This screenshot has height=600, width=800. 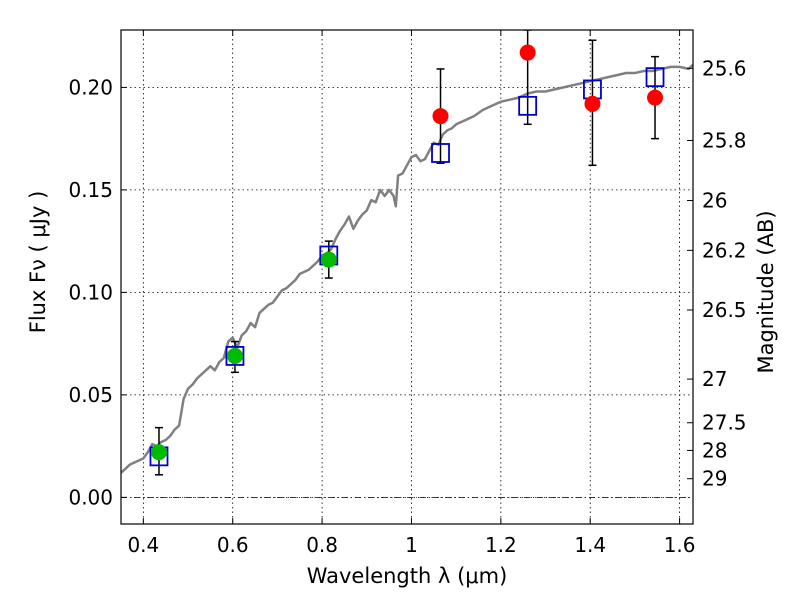 I want to click on x-tick-label: 1.2, so click(x=501, y=545).